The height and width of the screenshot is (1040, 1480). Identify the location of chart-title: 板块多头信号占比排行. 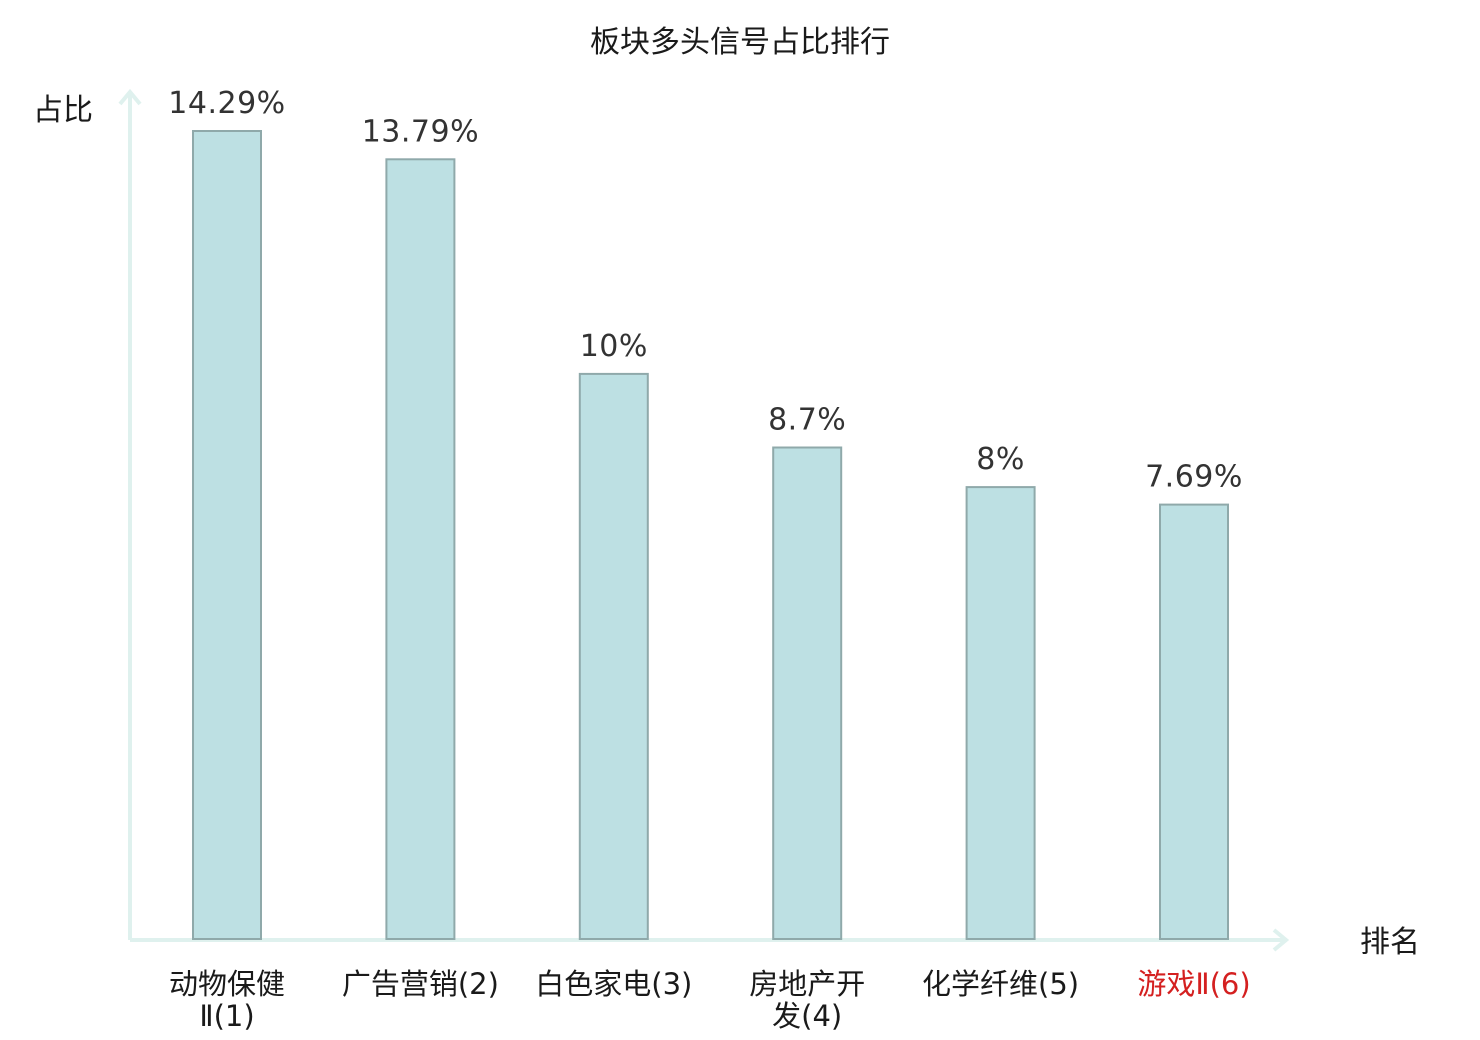
(740, 42).